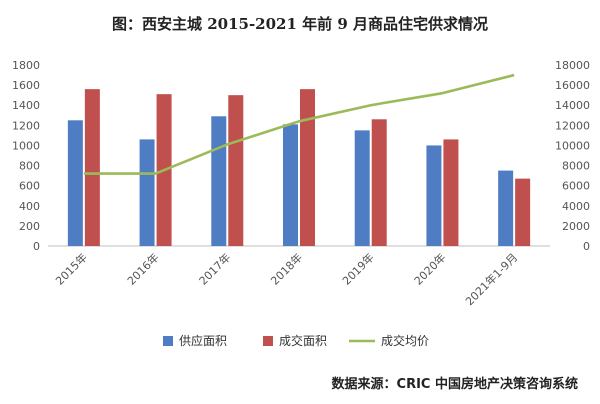 The height and width of the screenshot is (404, 600). I want to click on right-axis-tick-label: 8000, so click(576, 166).